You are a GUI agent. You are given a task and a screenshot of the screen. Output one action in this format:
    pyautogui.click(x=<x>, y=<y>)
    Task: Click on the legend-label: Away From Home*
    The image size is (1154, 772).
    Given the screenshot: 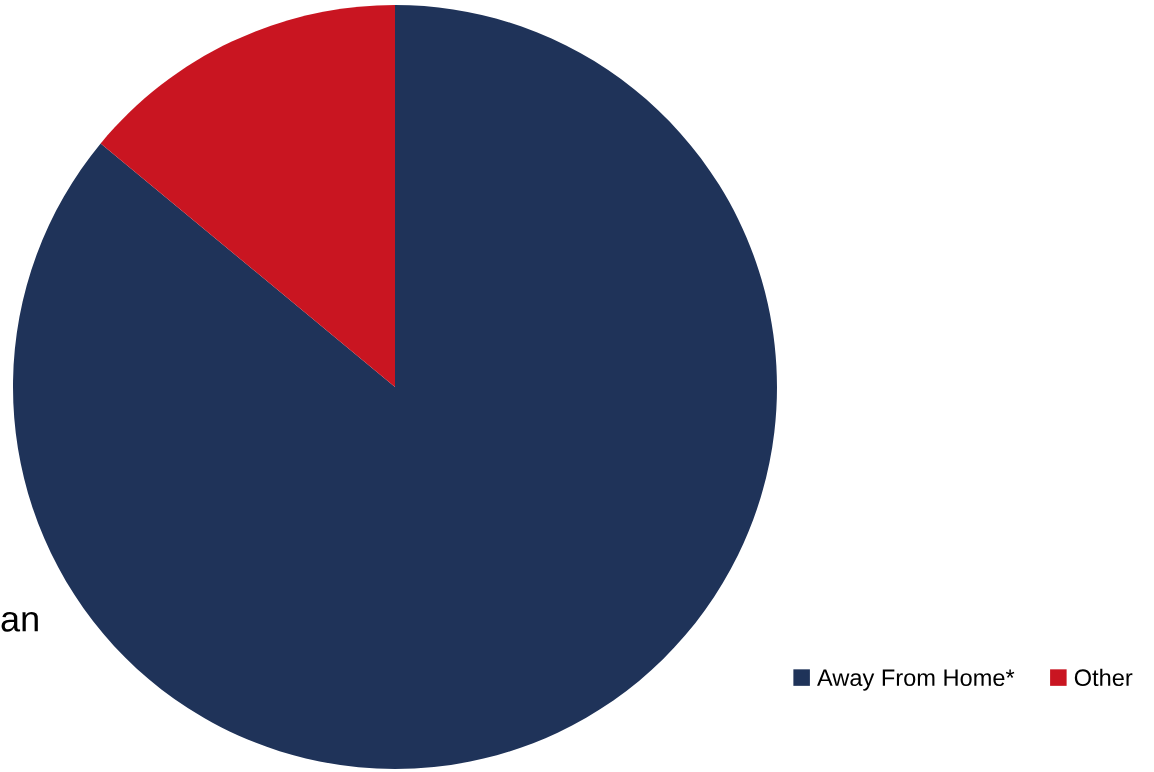 What is the action you would take?
    pyautogui.click(x=916, y=680)
    